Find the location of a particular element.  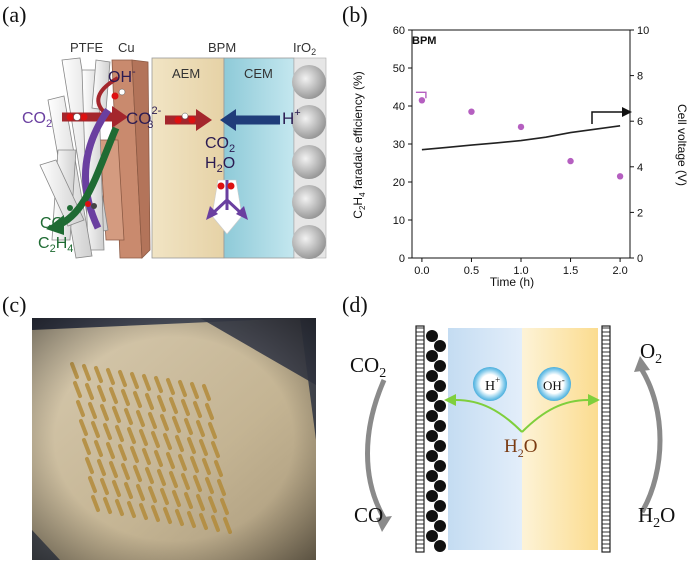

chart-title: BPM is located at coordinates (424, 41).